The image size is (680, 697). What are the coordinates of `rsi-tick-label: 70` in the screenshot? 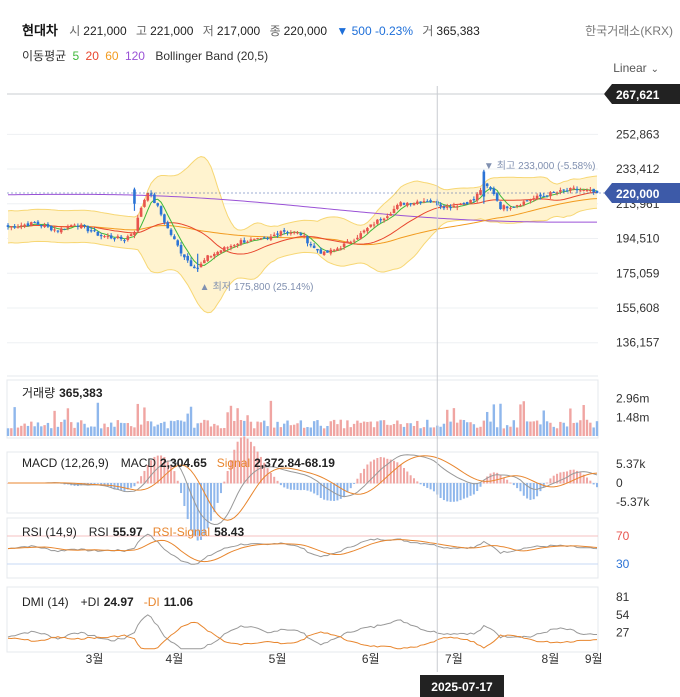 It's located at (623, 536).